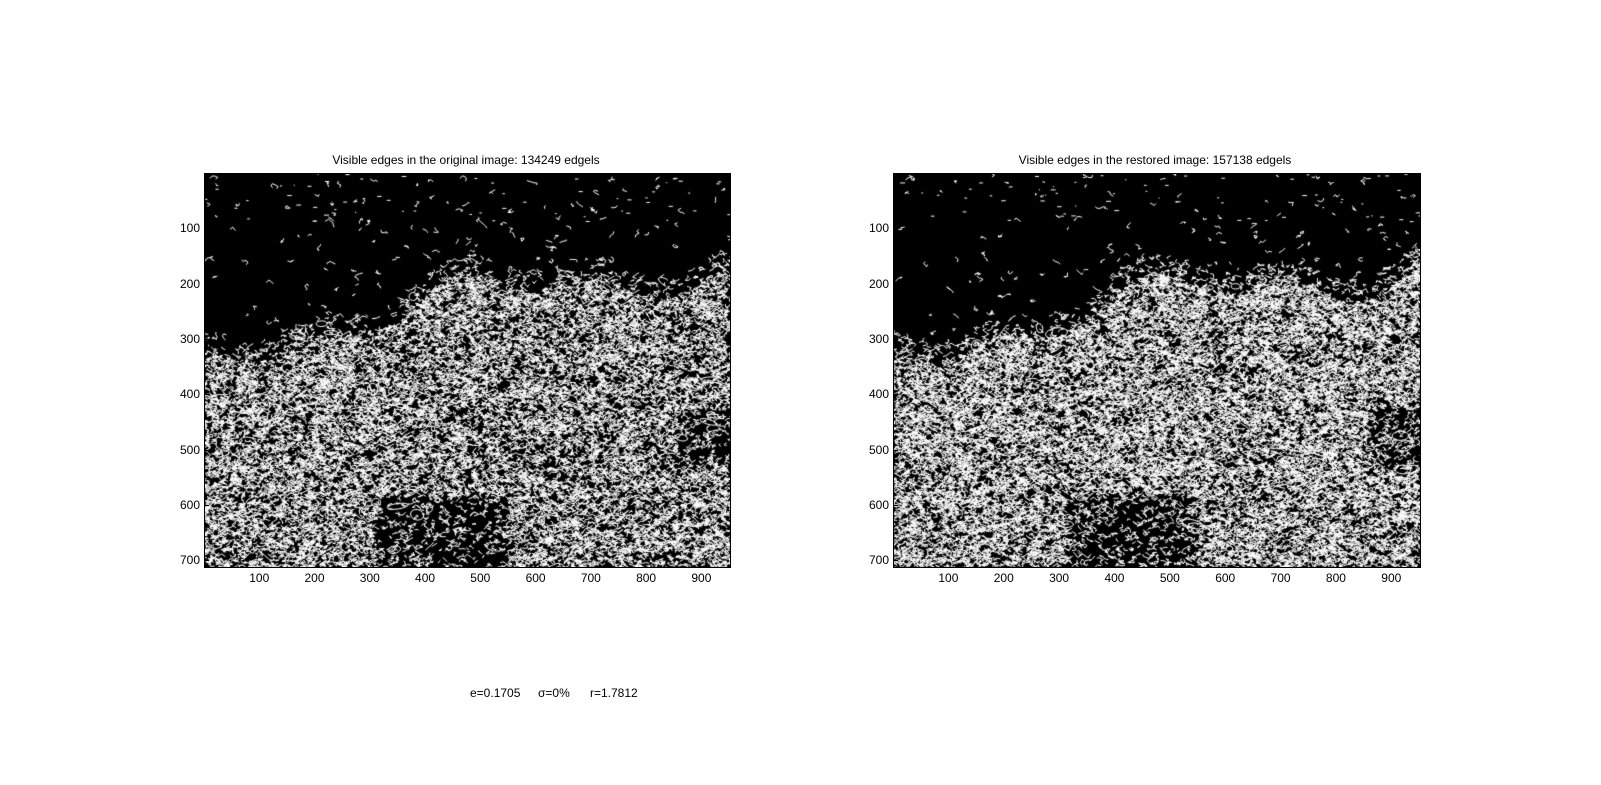  Describe the element at coordinates (590, 578) in the screenshot. I see `x-tick-label-original: 700` at that location.